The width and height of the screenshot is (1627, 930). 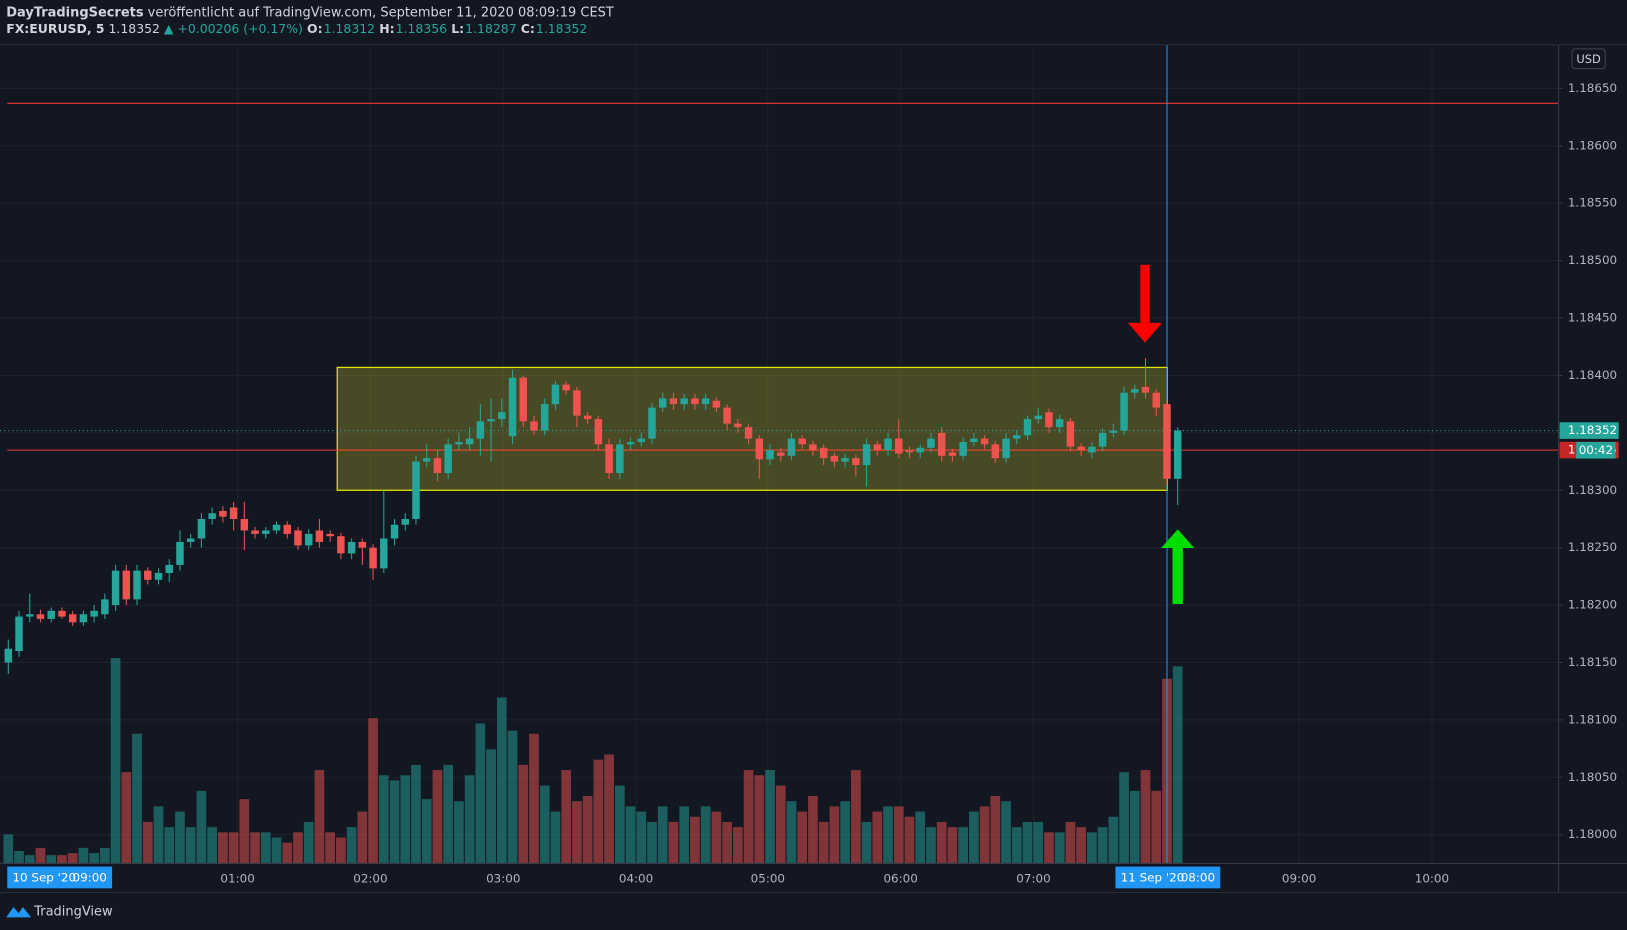 I want to click on ohlc-key: O:, so click(x=315, y=28).